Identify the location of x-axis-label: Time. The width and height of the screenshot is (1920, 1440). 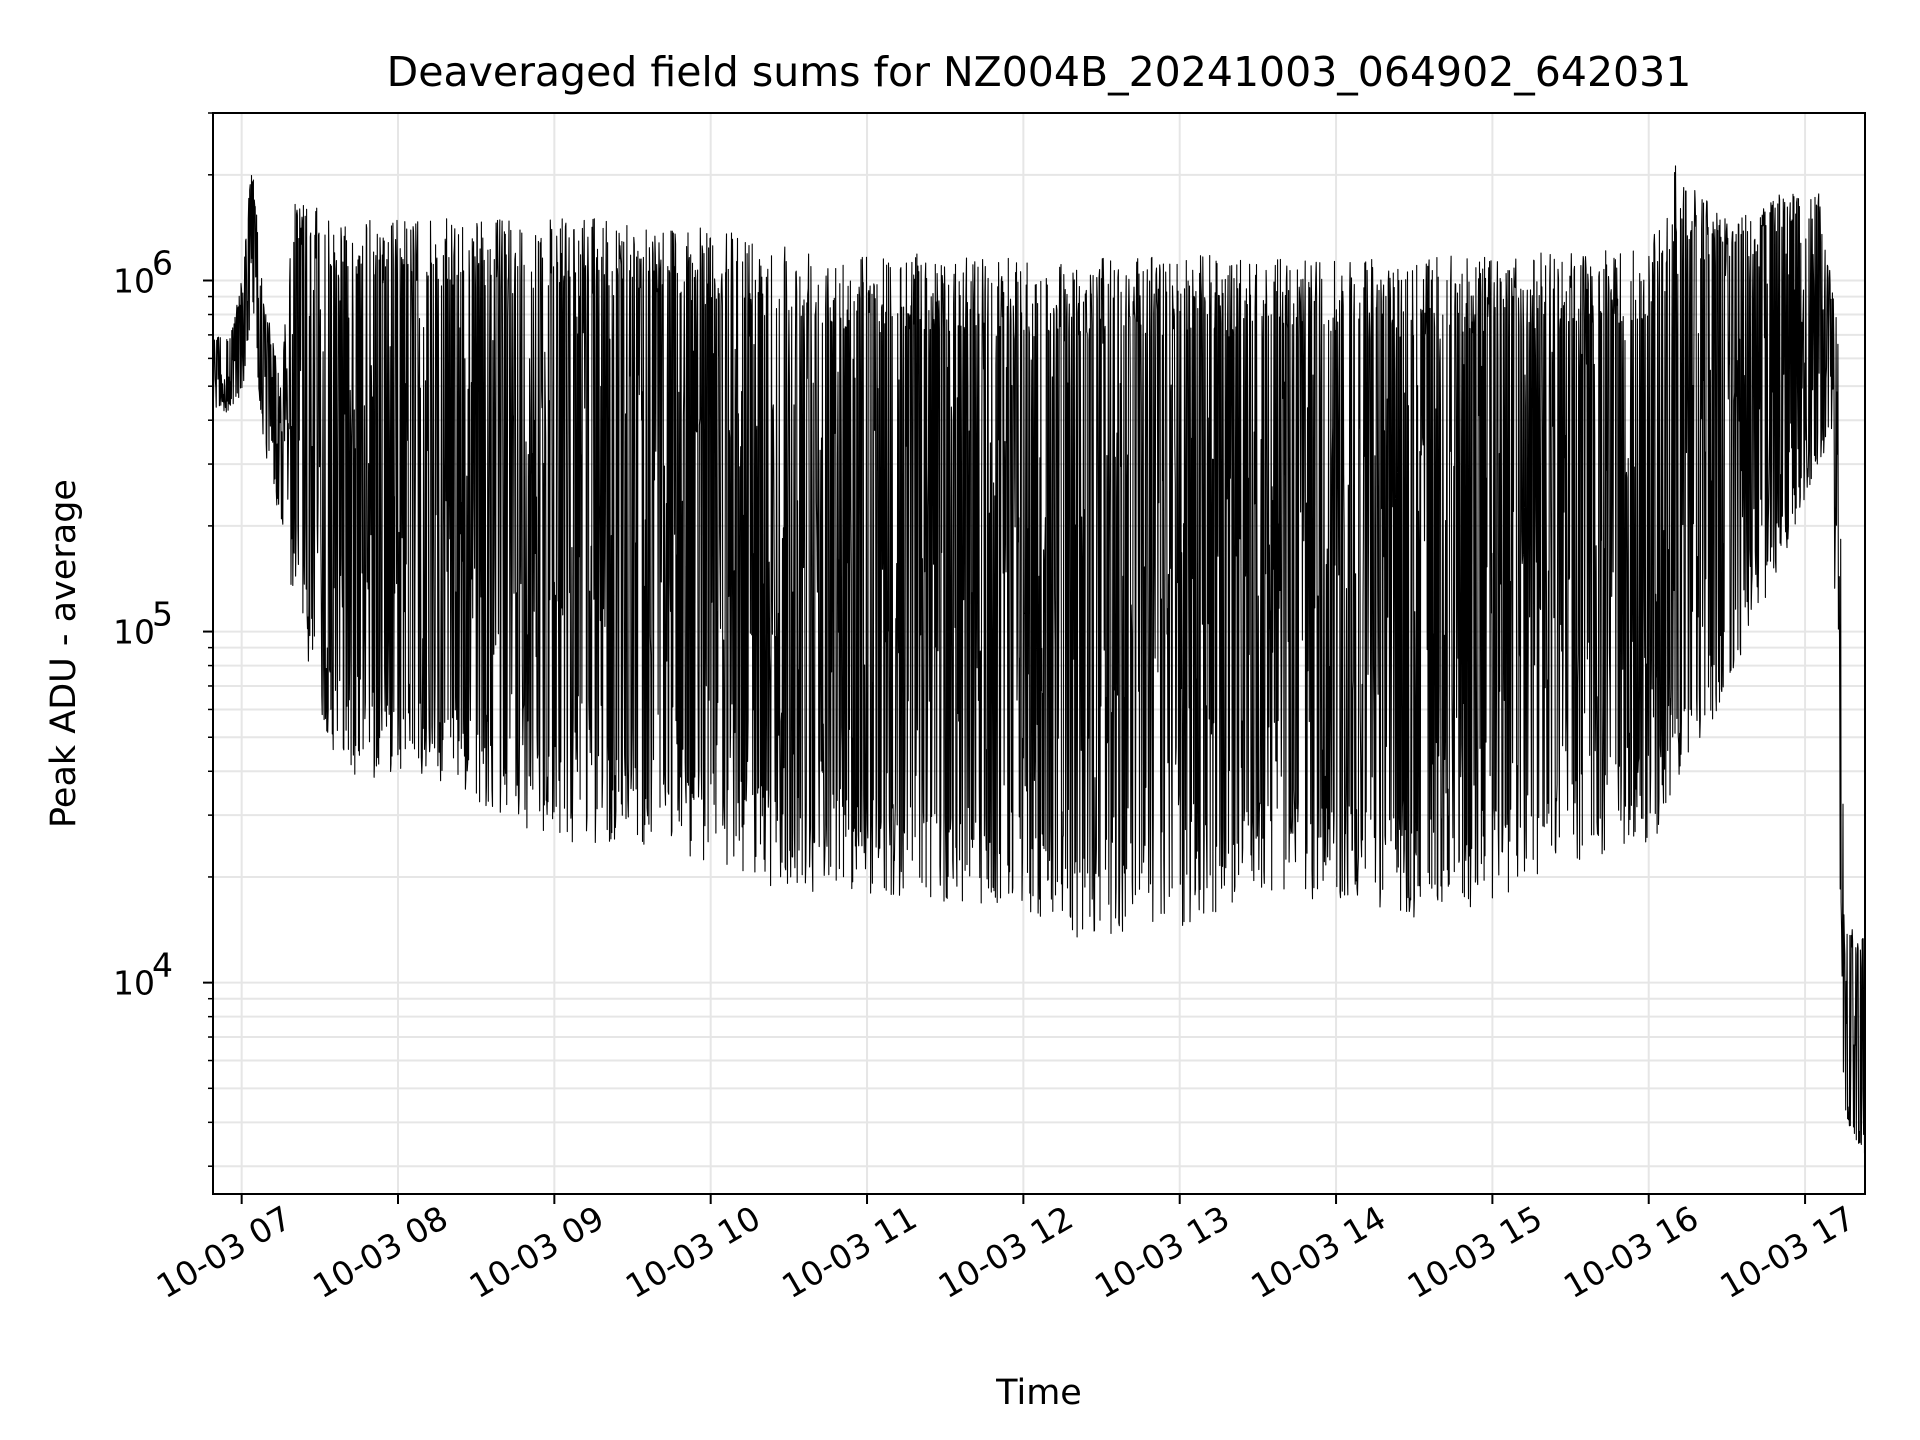
(1038, 1393).